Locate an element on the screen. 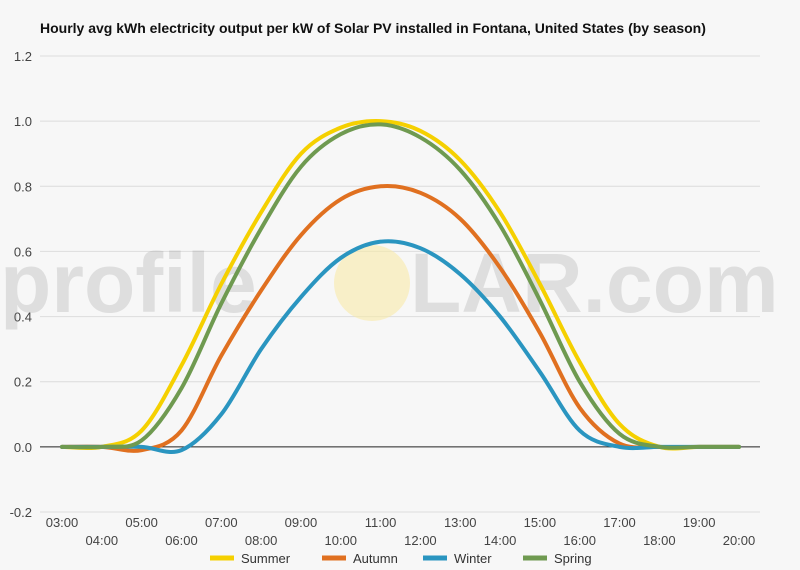 The width and height of the screenshot is (800, 570). x-tick-label: 11:00 is located at coordinates (381, 522).